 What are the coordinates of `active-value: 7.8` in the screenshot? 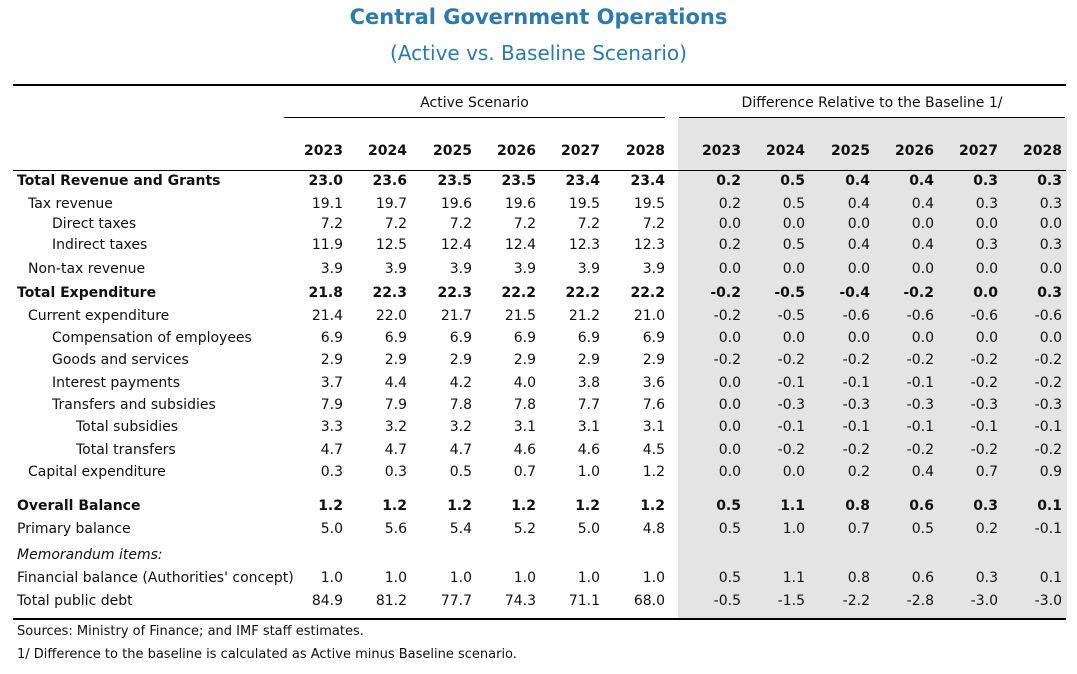 It's located at (524, 405).